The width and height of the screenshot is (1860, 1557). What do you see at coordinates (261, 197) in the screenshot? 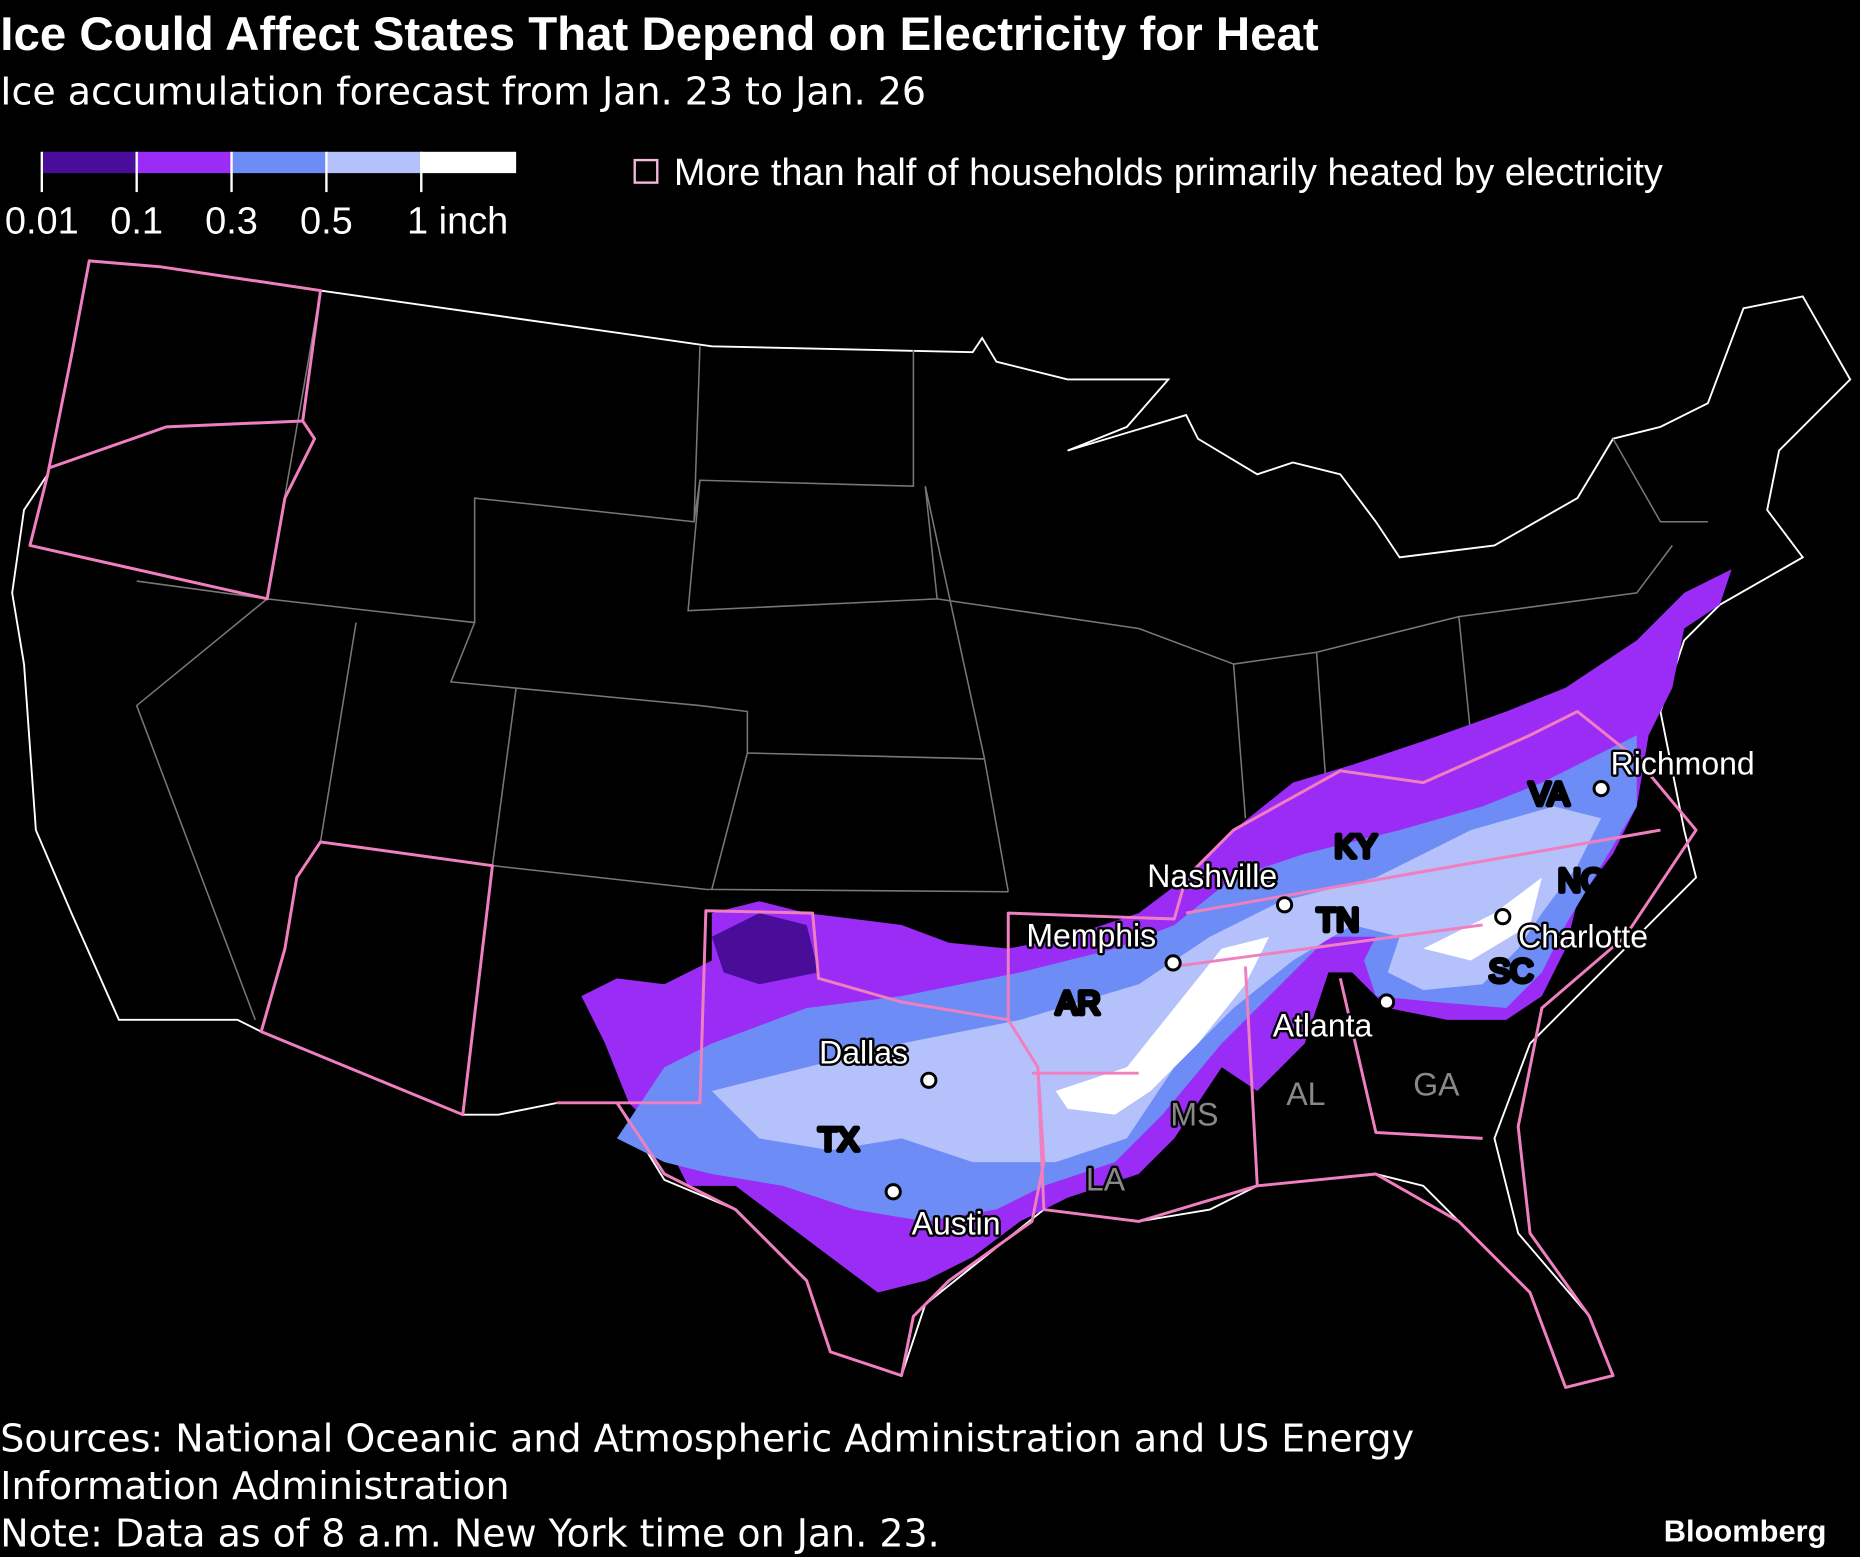
I see `legend: 0.01 0.1 0.3 0.5 1 inch` at bounding box center [261, 197].